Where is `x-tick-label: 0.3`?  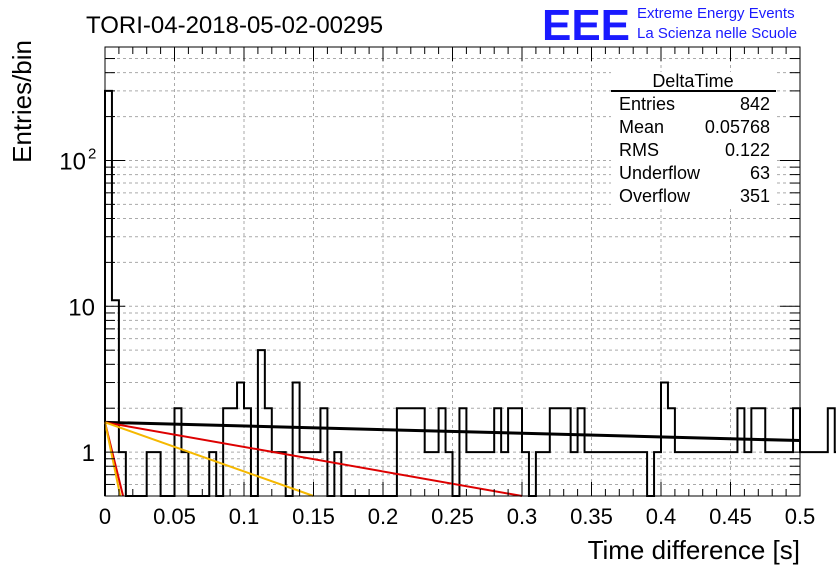
x-tick-label: 0.3 is located at coordinates (522, 516).